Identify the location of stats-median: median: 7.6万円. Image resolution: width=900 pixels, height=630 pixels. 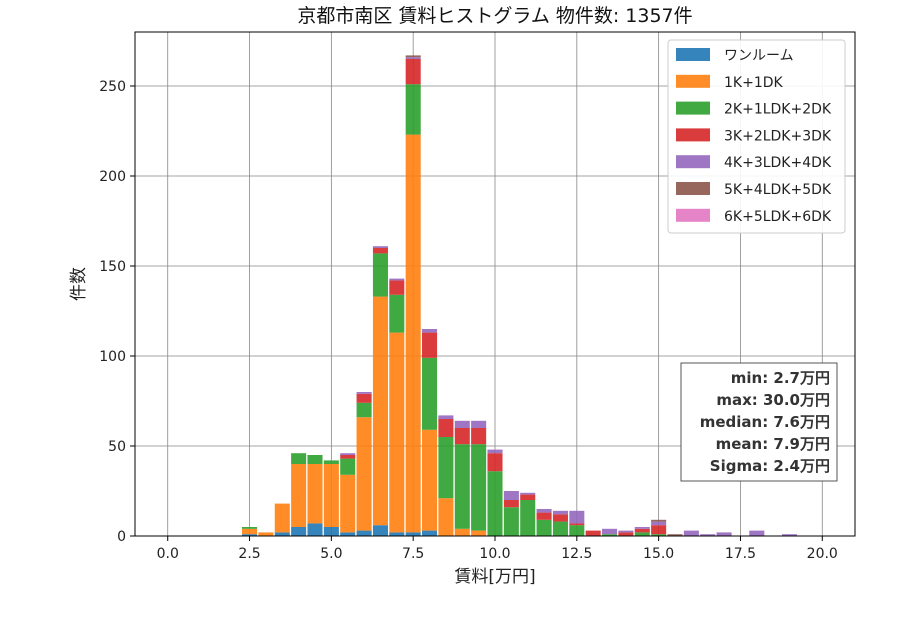
(765, 422).